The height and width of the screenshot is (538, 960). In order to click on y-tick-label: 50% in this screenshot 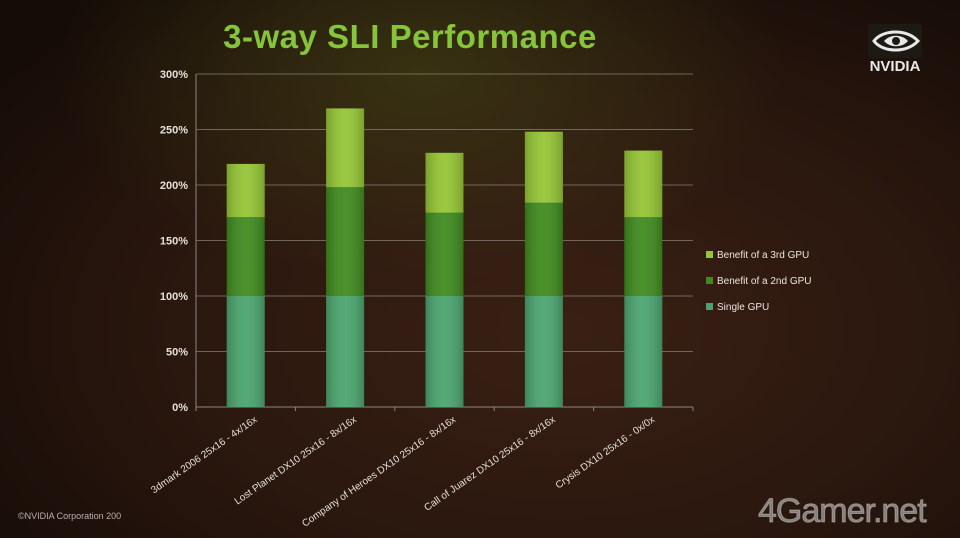, I will do `click(177, 353)`.